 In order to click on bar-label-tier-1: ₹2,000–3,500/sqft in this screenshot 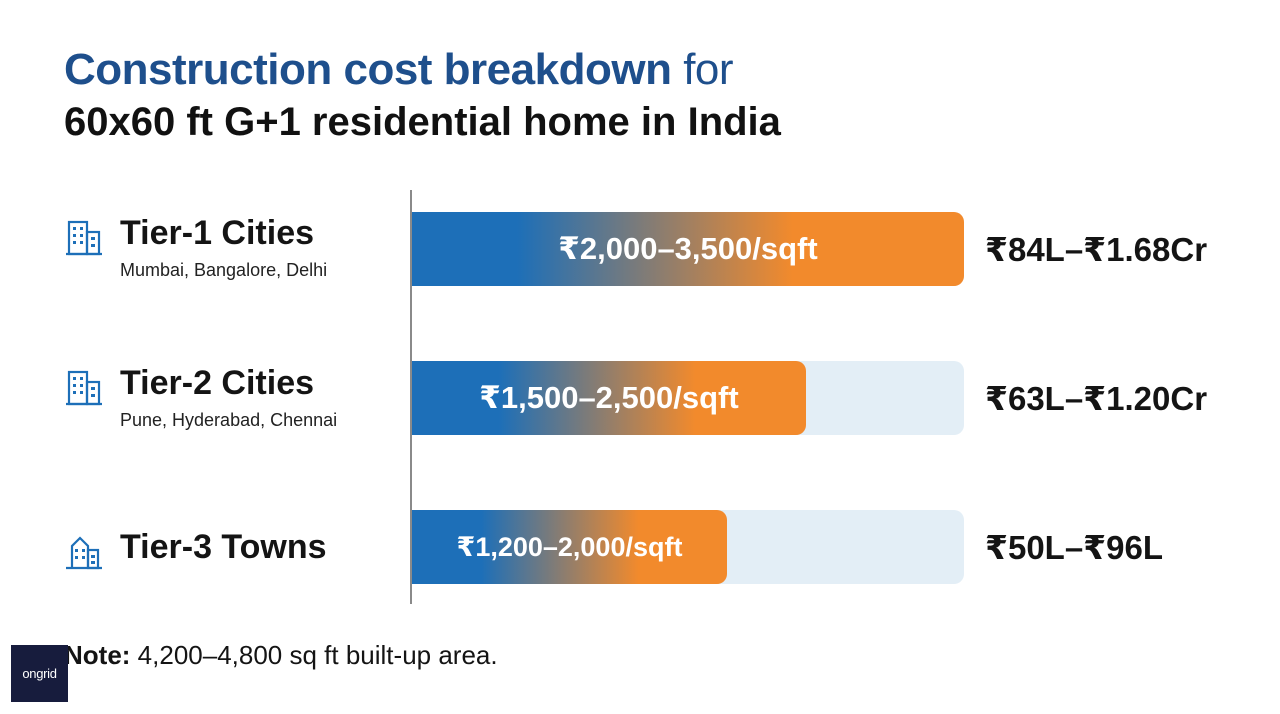, I will do `click(688, 248)`.